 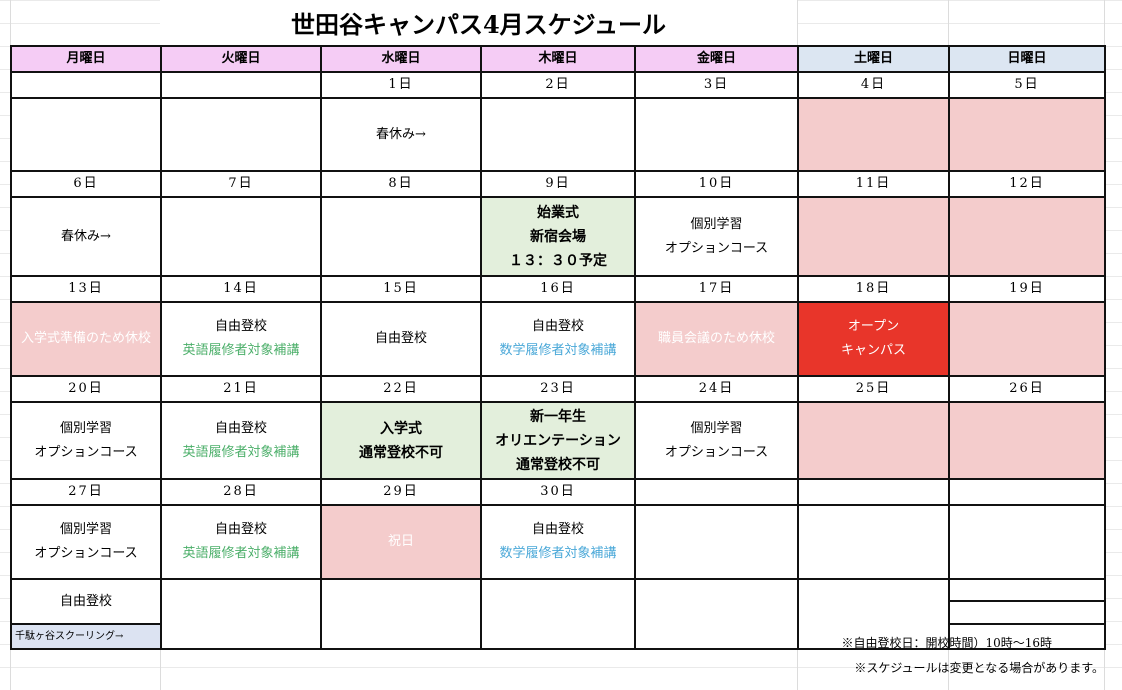 What do you see at coordinates (86, 614) in the screenshot?
I see `monday-extra-cell: 自由登校 千駄ヶ谷スクーリング→` at bounding box center [86, 614].